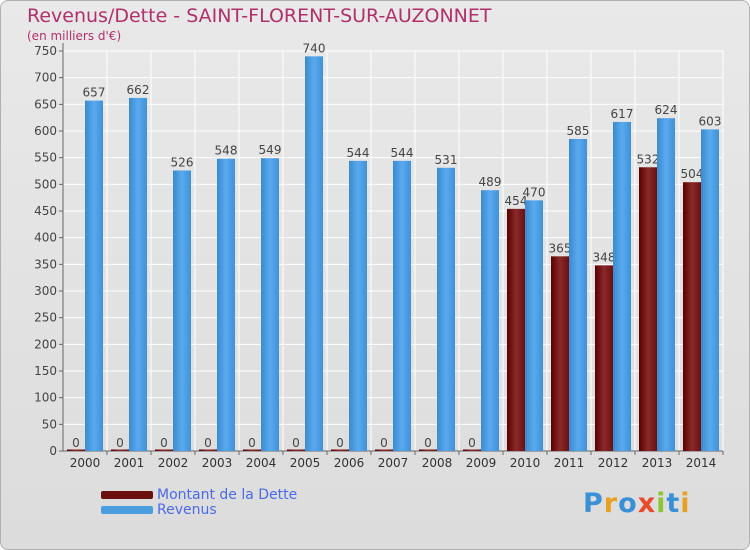 Image resolution: width=750 pixels, height=550 pixels. Describe the element at coordinates (45, 344) in the screenshot. I see `y-tick-label: 200` at that location.